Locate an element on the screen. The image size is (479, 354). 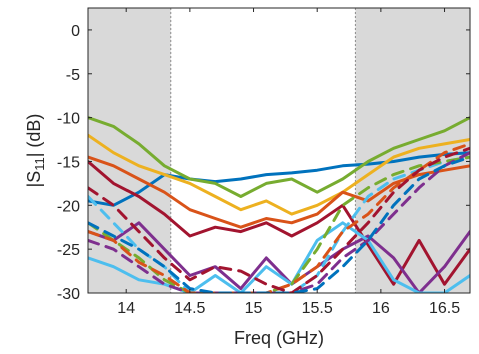
series-line-1-solid is located at coordinates (279, 179).